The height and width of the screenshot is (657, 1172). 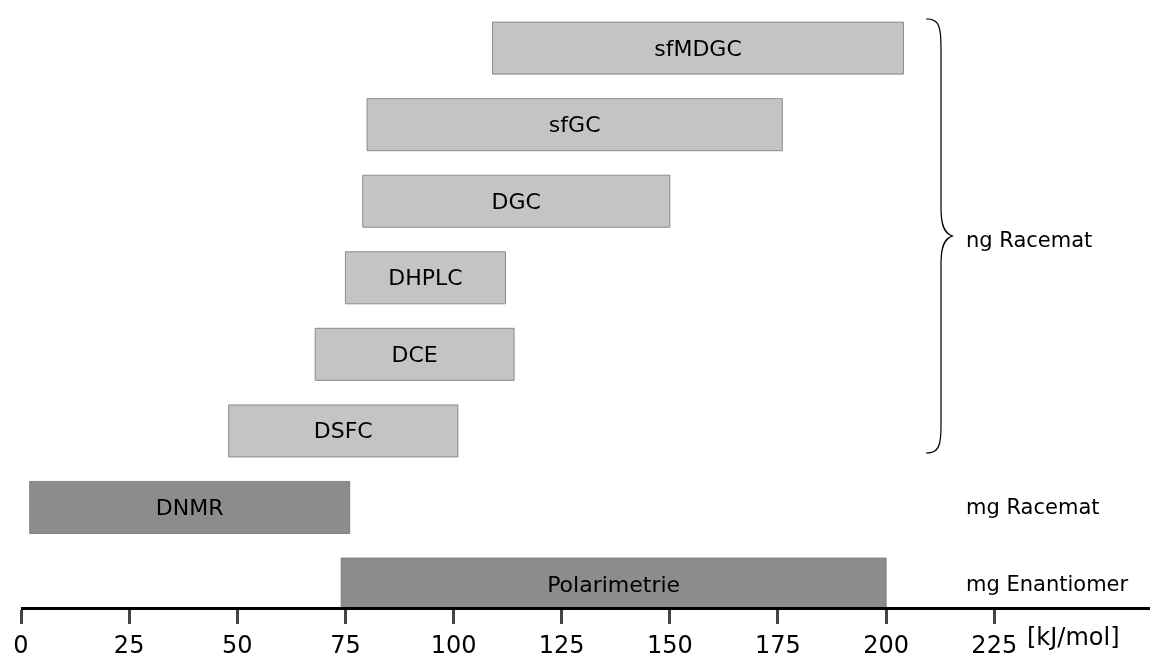 What do you see at coordinates (1073, 637) in the screenshot?
I see `x-axis-title: [kJ/mol]` at bounding box center [1073, 637].